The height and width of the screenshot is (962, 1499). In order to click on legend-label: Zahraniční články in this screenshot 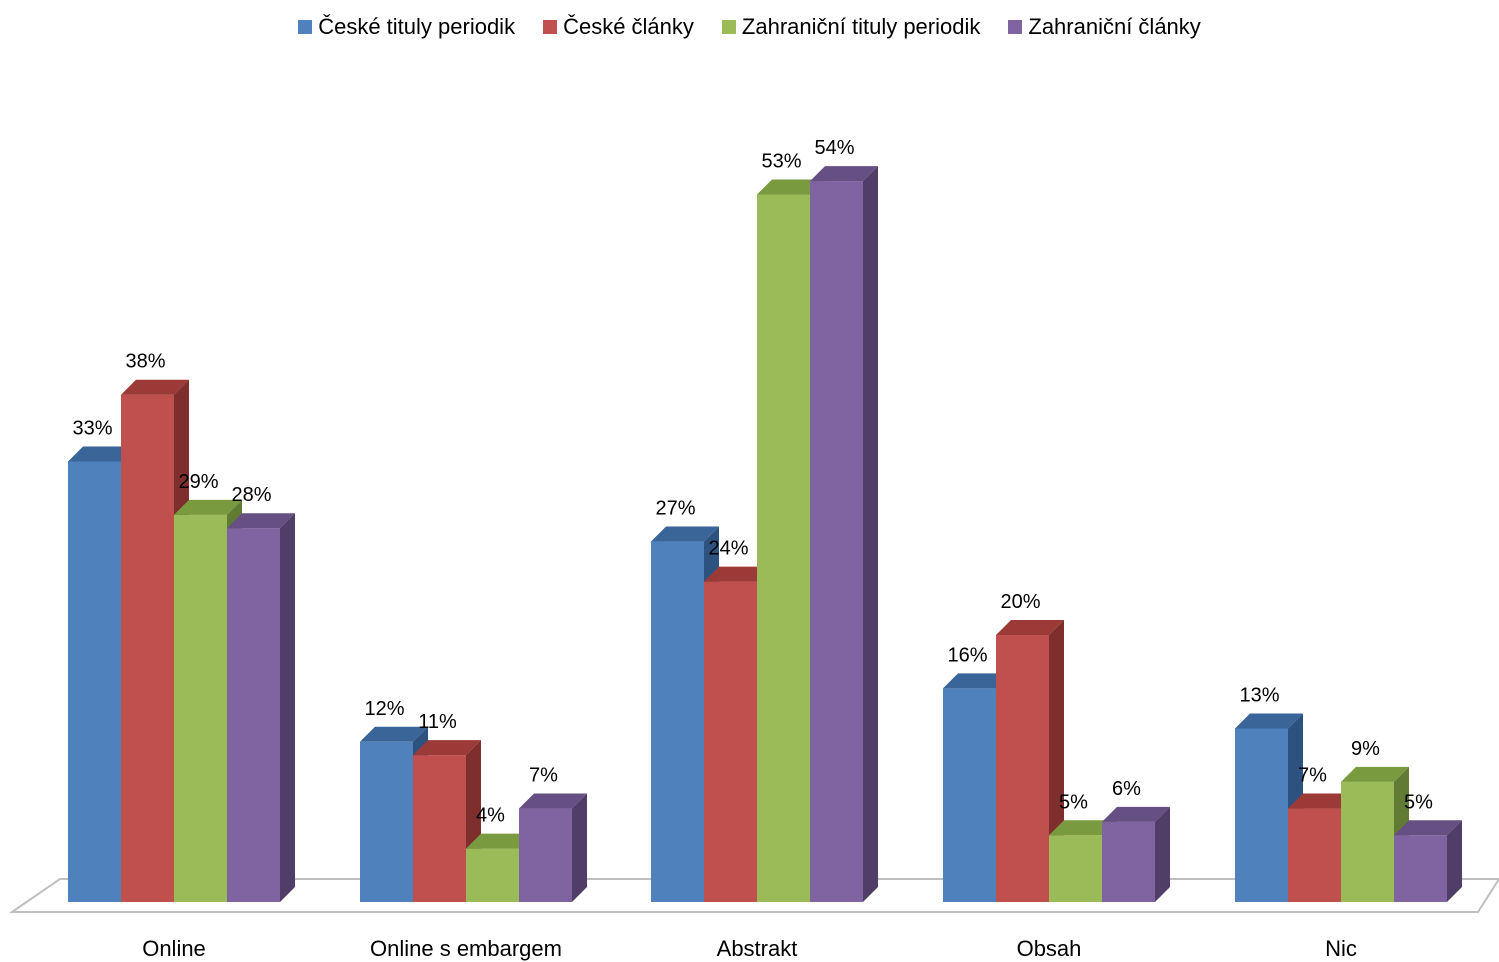, I will do `click(1114, 26)`.